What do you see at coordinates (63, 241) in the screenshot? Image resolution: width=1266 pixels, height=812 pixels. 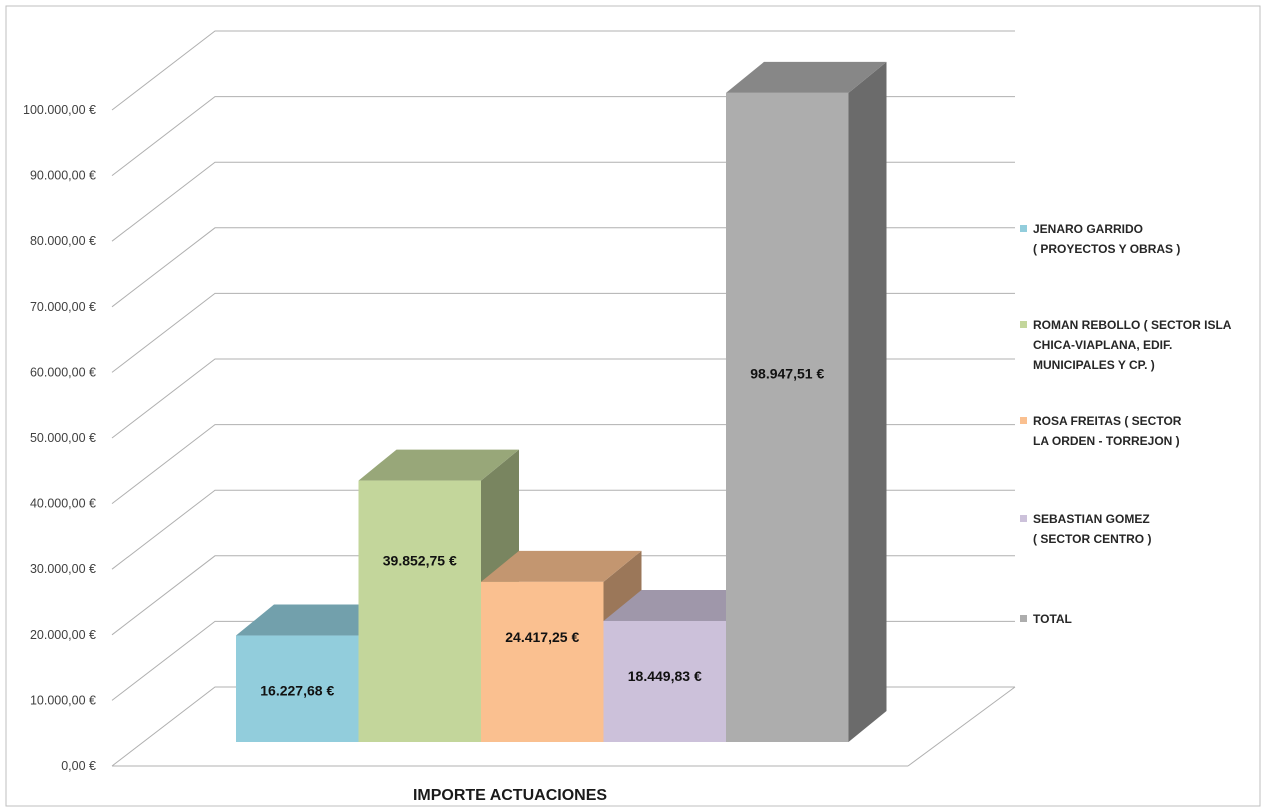 I see `y-tick-label: 80.000,00 €` at bounding box center [63, 241].